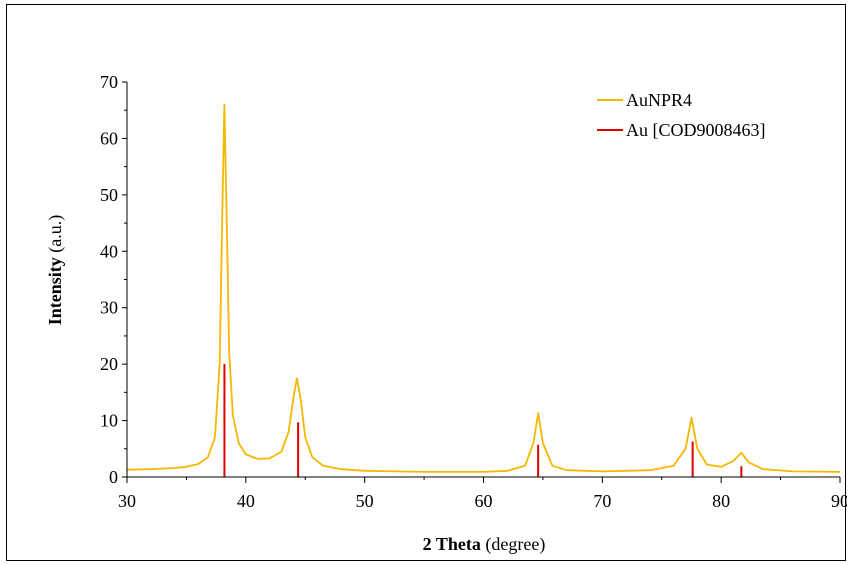 The width and height of the screenshot is (852, 565). Describe the element at coordinates (602, 501) in the screenshot. I see `x-tick-label: 70` at that location.